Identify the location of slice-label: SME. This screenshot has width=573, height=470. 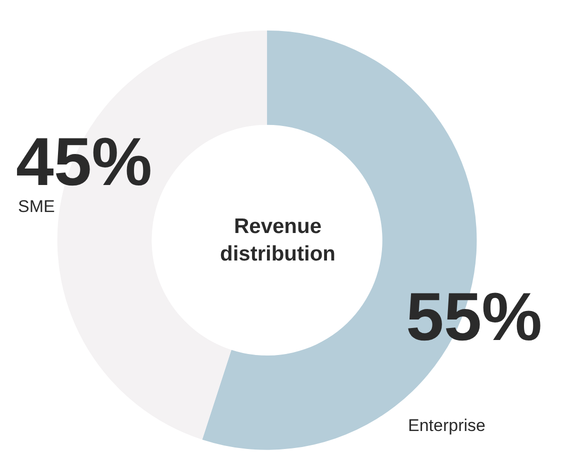
(36, 206).